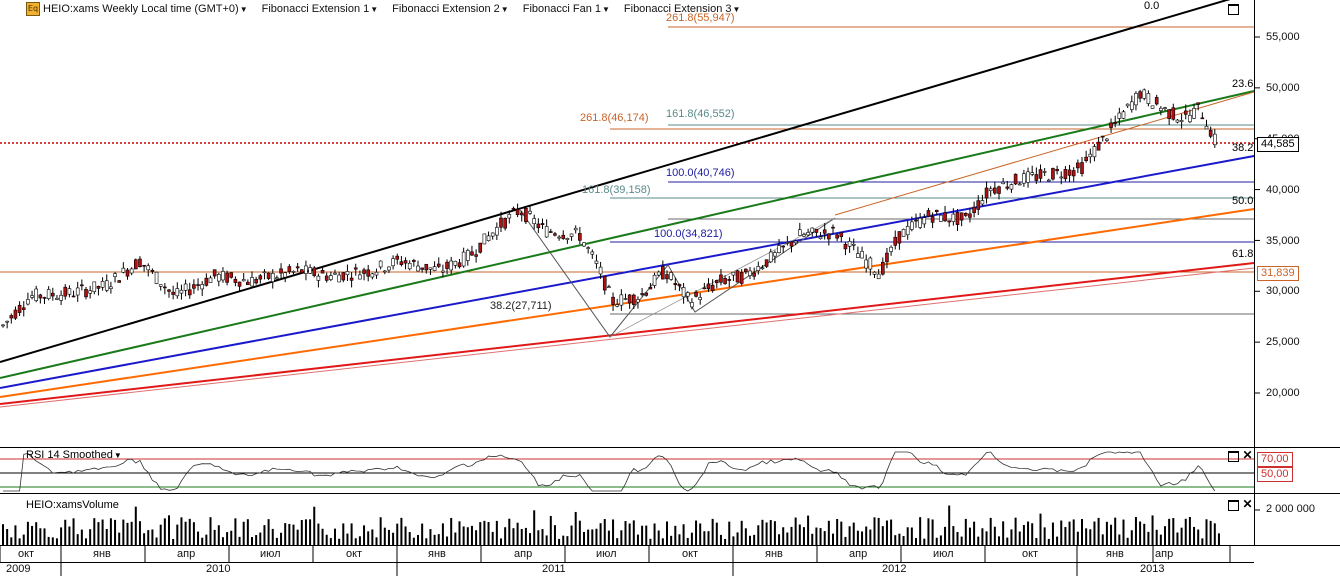  What do you see at coordinates (682, 9) in the screenshot?
I see `fib-extension-3-menu: Fibonacci Extension 3 ▼` at bounding box center [682, 9].